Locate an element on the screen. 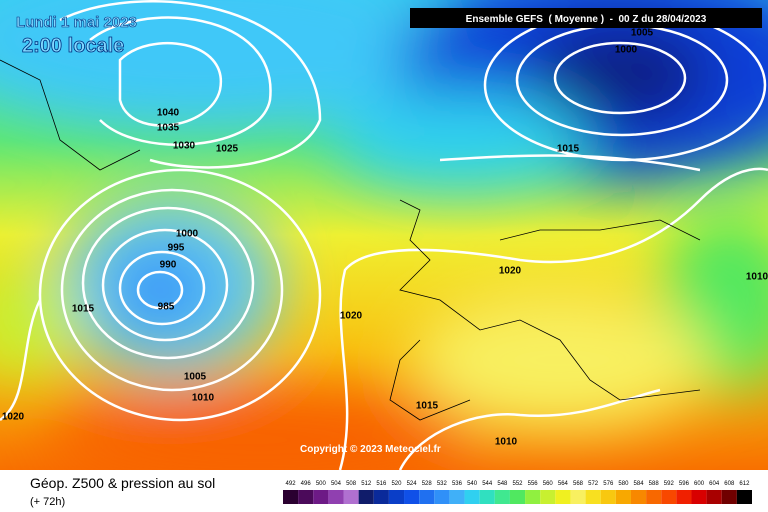  scale-label: 572 is located at coordinates (593, 484).